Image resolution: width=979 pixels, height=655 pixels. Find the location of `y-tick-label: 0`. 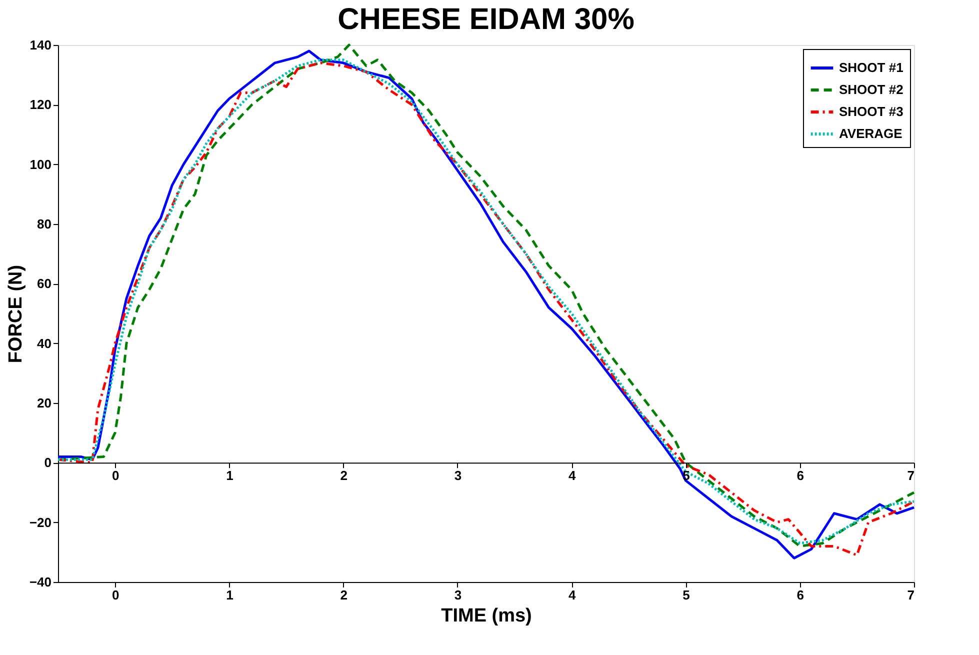

y-tick-label: 0 is located at coordinates (48, 462).